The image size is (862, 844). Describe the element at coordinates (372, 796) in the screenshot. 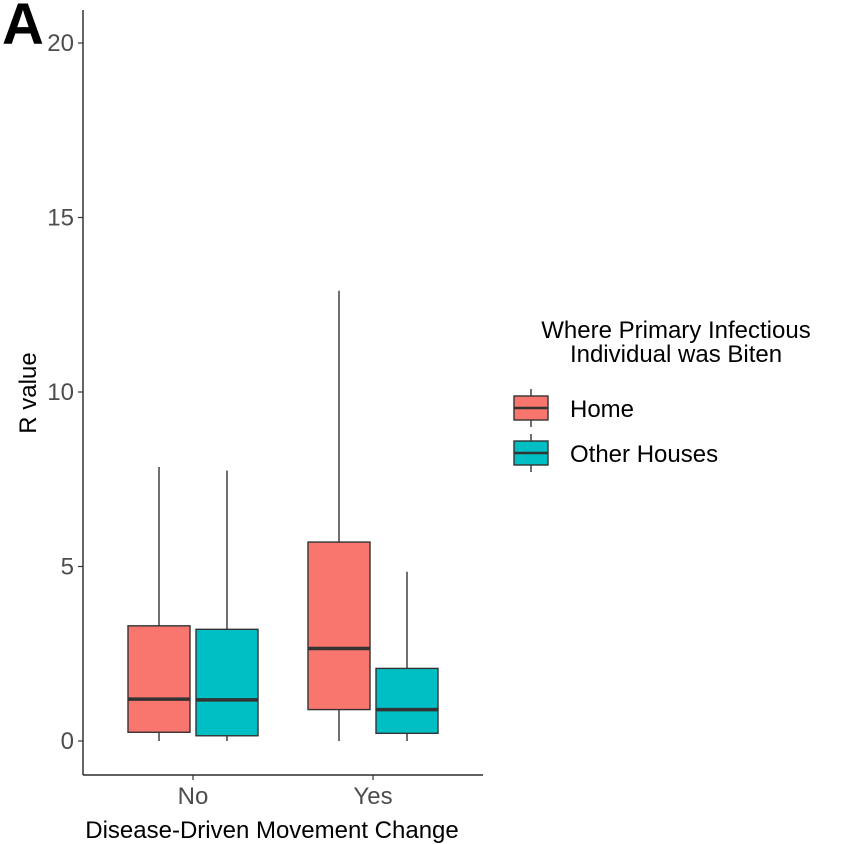

I see `x-tick-label: Yes` at that location.